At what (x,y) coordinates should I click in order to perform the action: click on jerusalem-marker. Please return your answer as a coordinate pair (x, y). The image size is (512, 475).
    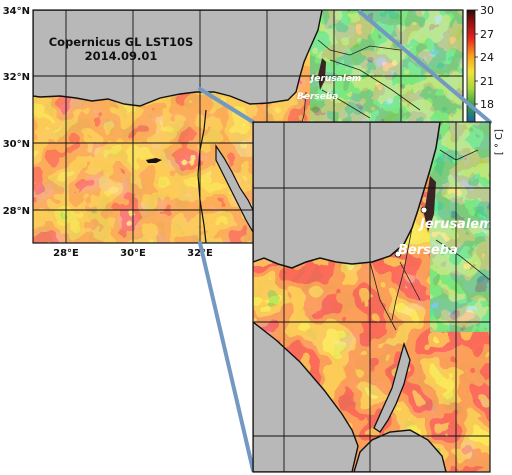
    Looking at the image, I should click on (312, 78).